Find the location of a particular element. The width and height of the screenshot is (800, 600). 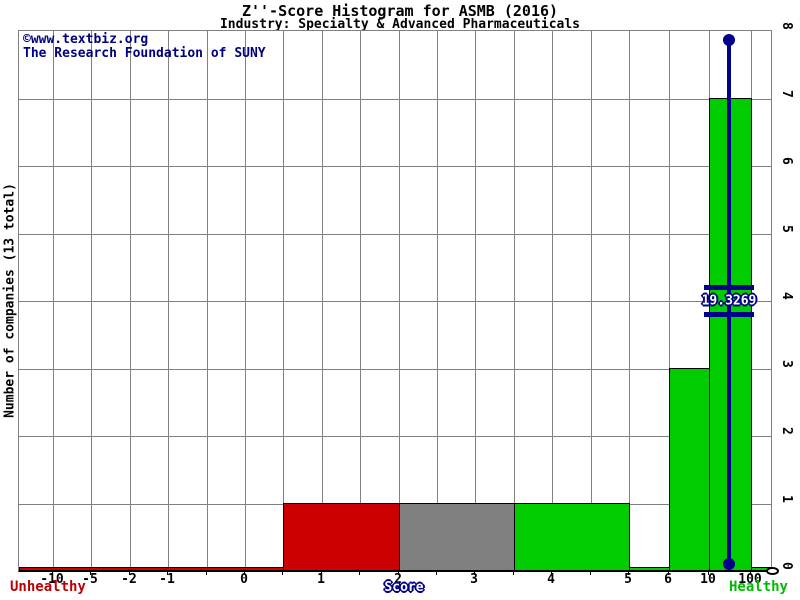

bar-green-3.5-5 is located at coordinates (572, 537).